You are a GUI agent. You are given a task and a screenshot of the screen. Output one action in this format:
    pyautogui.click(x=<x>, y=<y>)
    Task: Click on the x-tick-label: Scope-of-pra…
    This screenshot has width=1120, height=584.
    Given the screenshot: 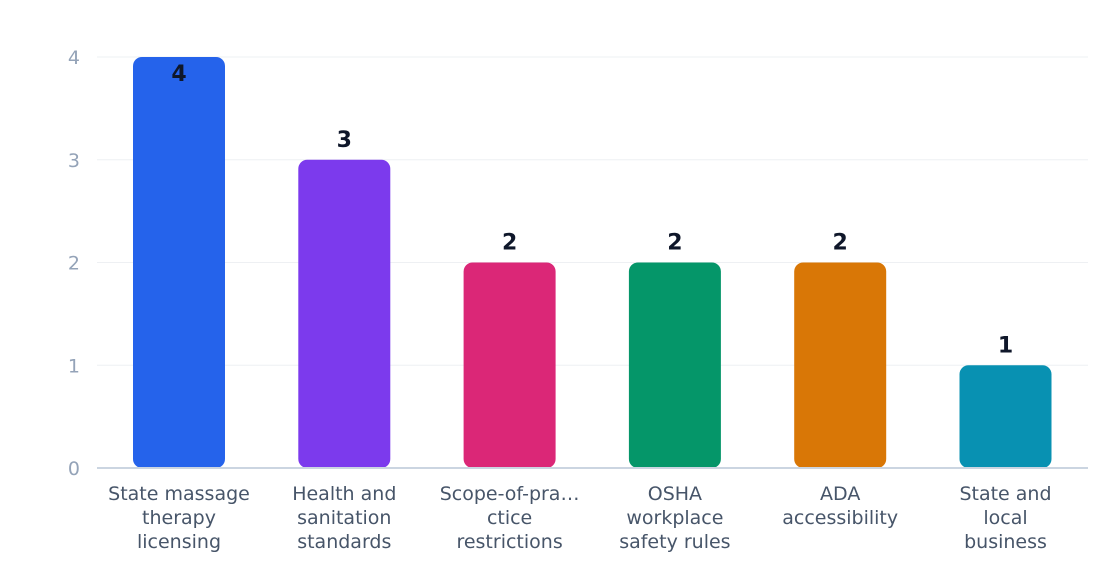 What is the action you would take?
    pyautogui.click(x=510, y=494)
    